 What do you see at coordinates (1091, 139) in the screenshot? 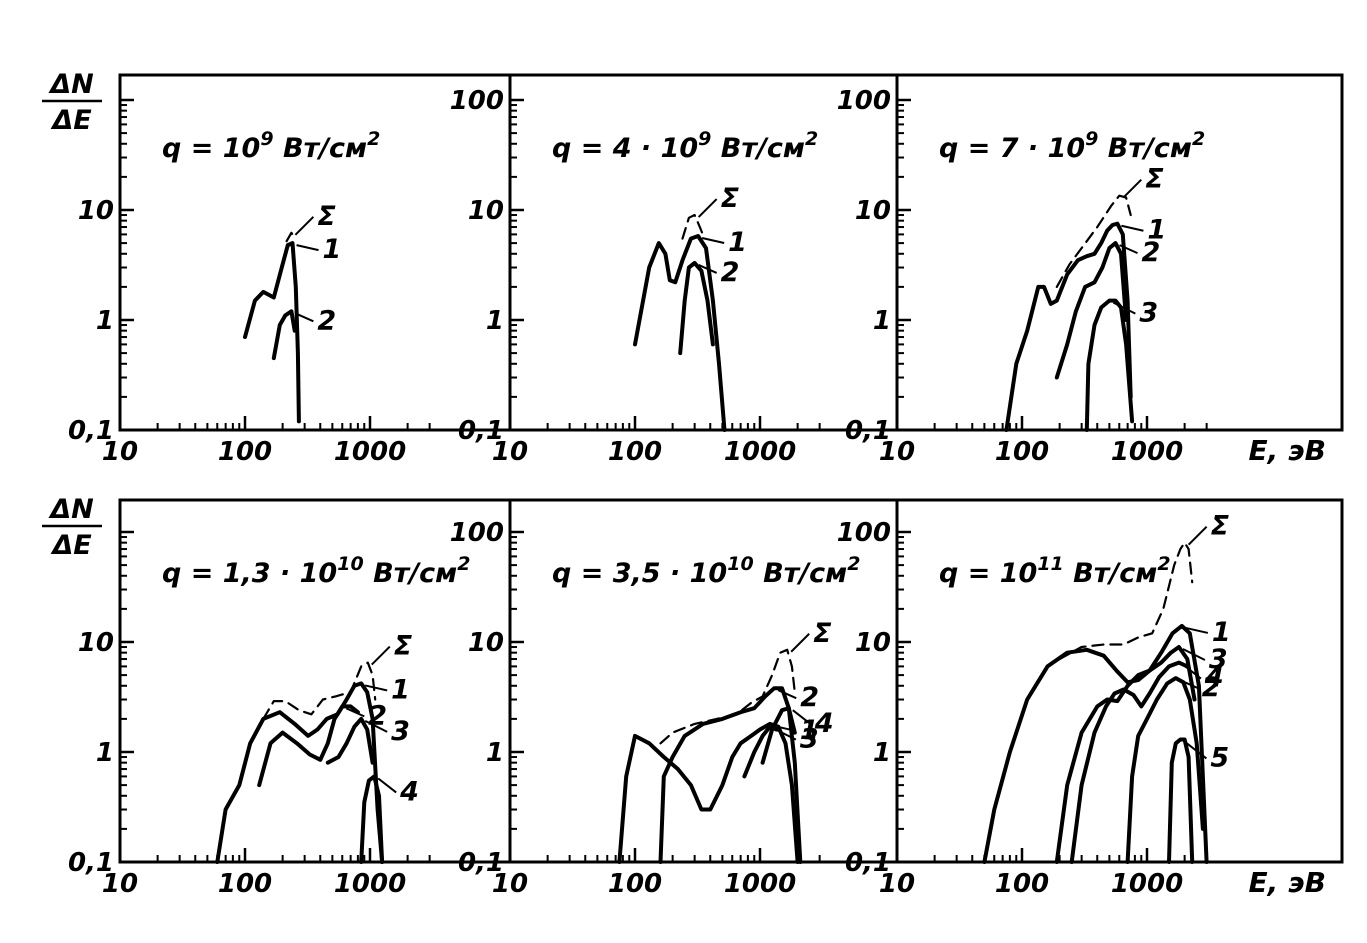
I see `panel-title-part: 9` at bounding box center [1091, 139].